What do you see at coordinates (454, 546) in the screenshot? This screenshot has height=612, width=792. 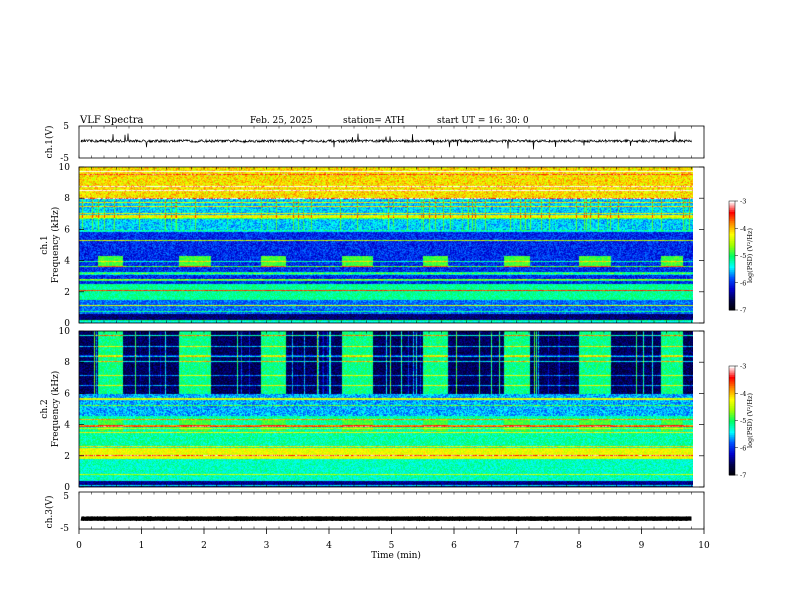 I see `time-tick-label-6: 6` at bounding box center [454, 546].